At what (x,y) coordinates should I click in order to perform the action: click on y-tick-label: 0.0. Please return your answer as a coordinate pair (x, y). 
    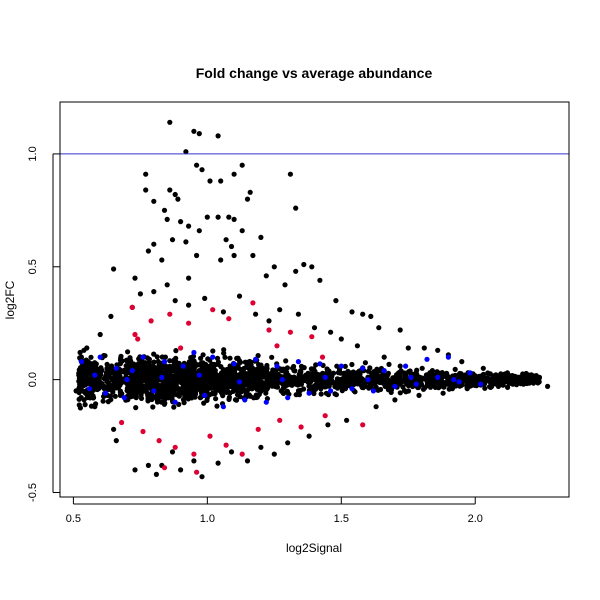
    Looking at the image, I should click on (33, 379).